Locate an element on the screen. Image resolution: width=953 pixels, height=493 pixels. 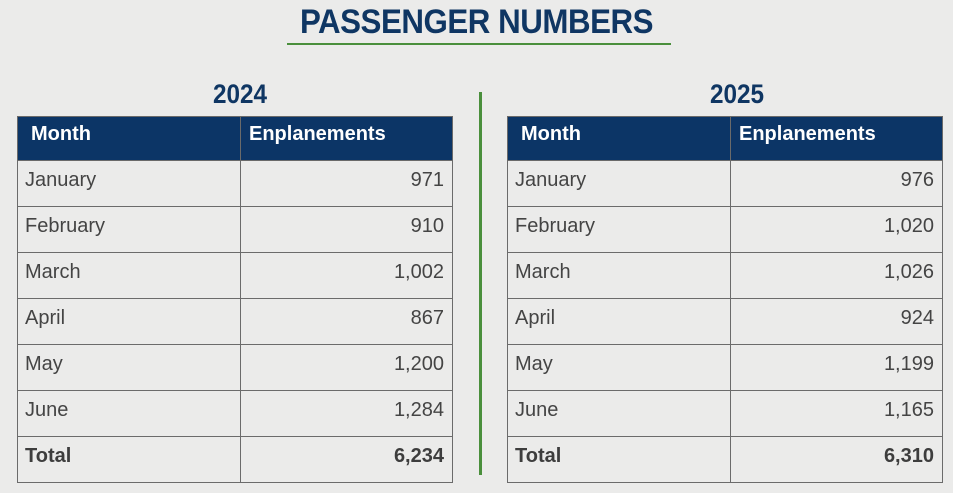
total-value: 6,310 is located at coordinates (836, 459).